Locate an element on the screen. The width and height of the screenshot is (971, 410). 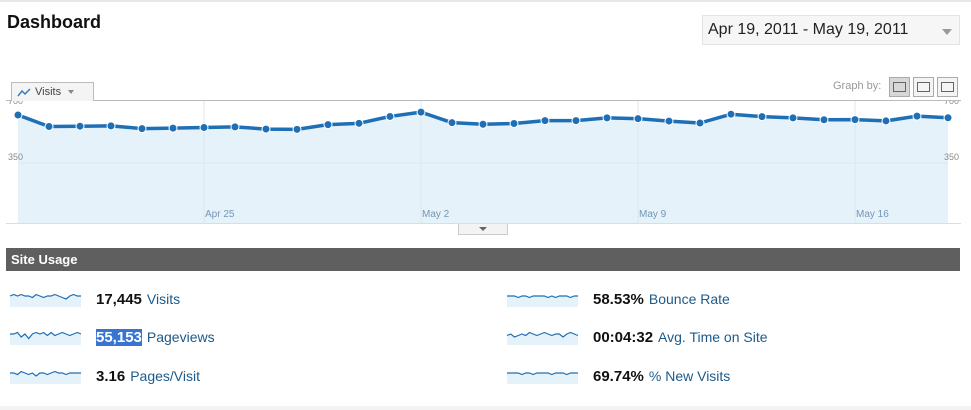
graph-by-day-button is located at coordinates (899, 87).